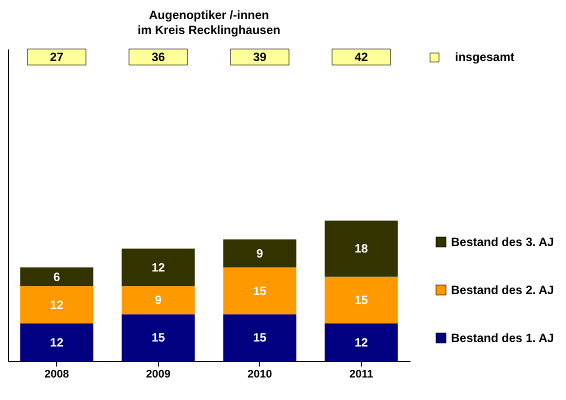 The height and width of the screenshot is (400, 566). Describe the element at coordinates (57, 57) in the screenshot. I see `annotation: 27` at that location.